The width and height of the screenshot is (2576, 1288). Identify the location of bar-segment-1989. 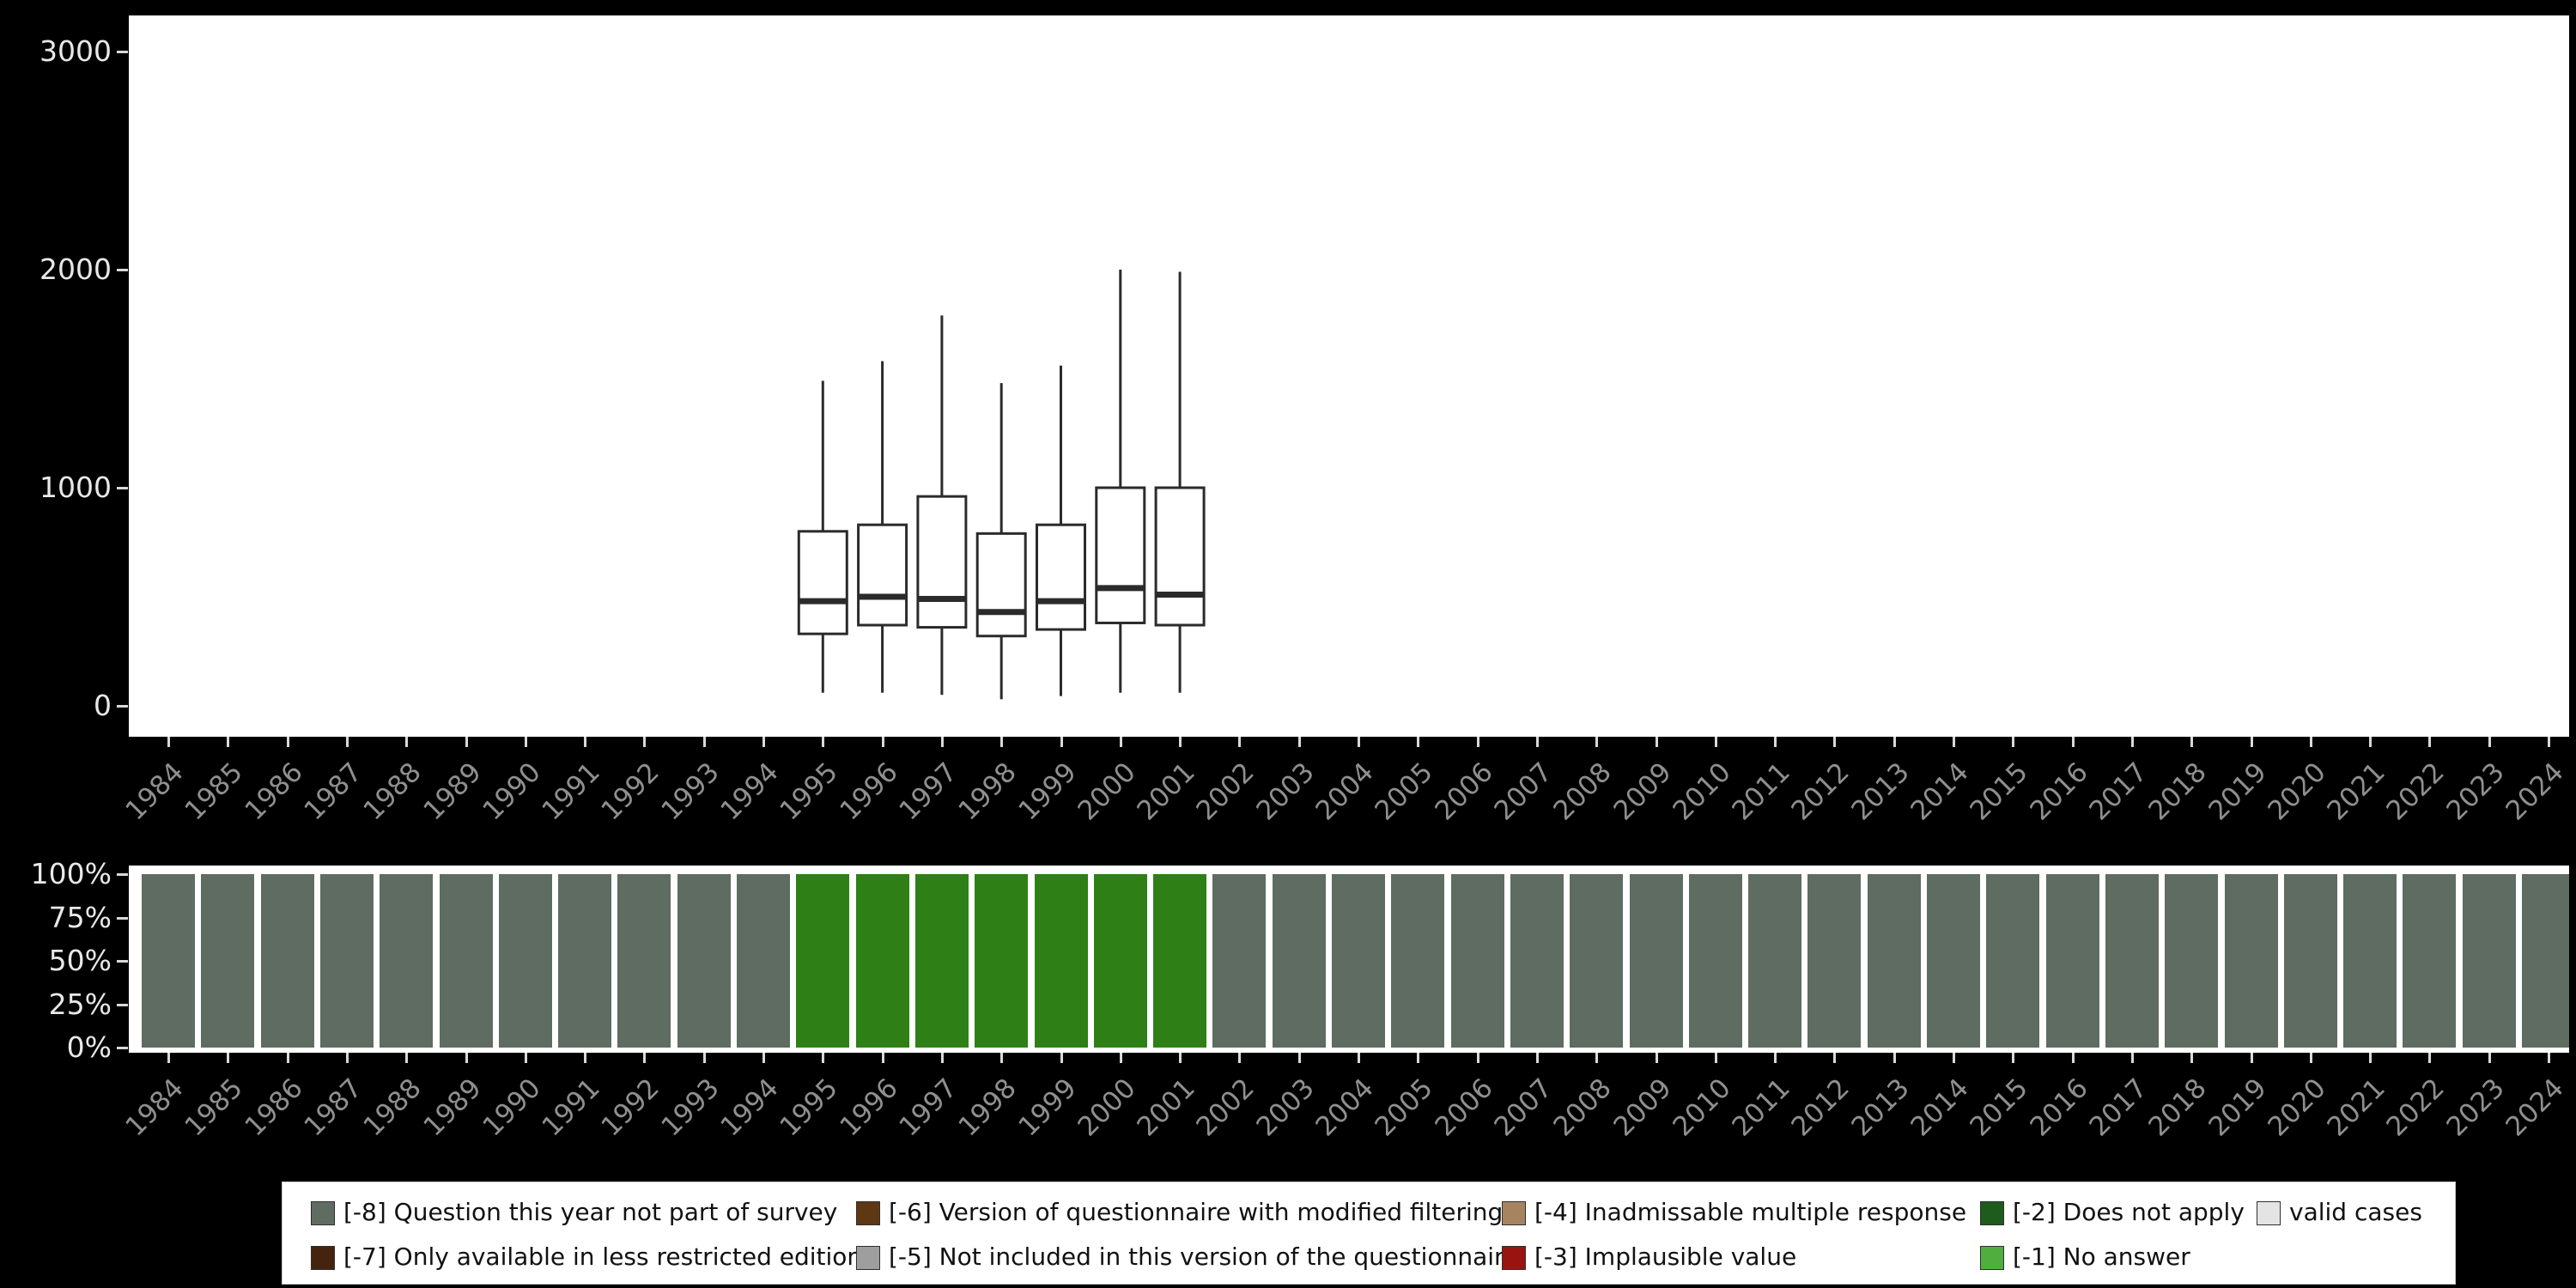
(466, 961).